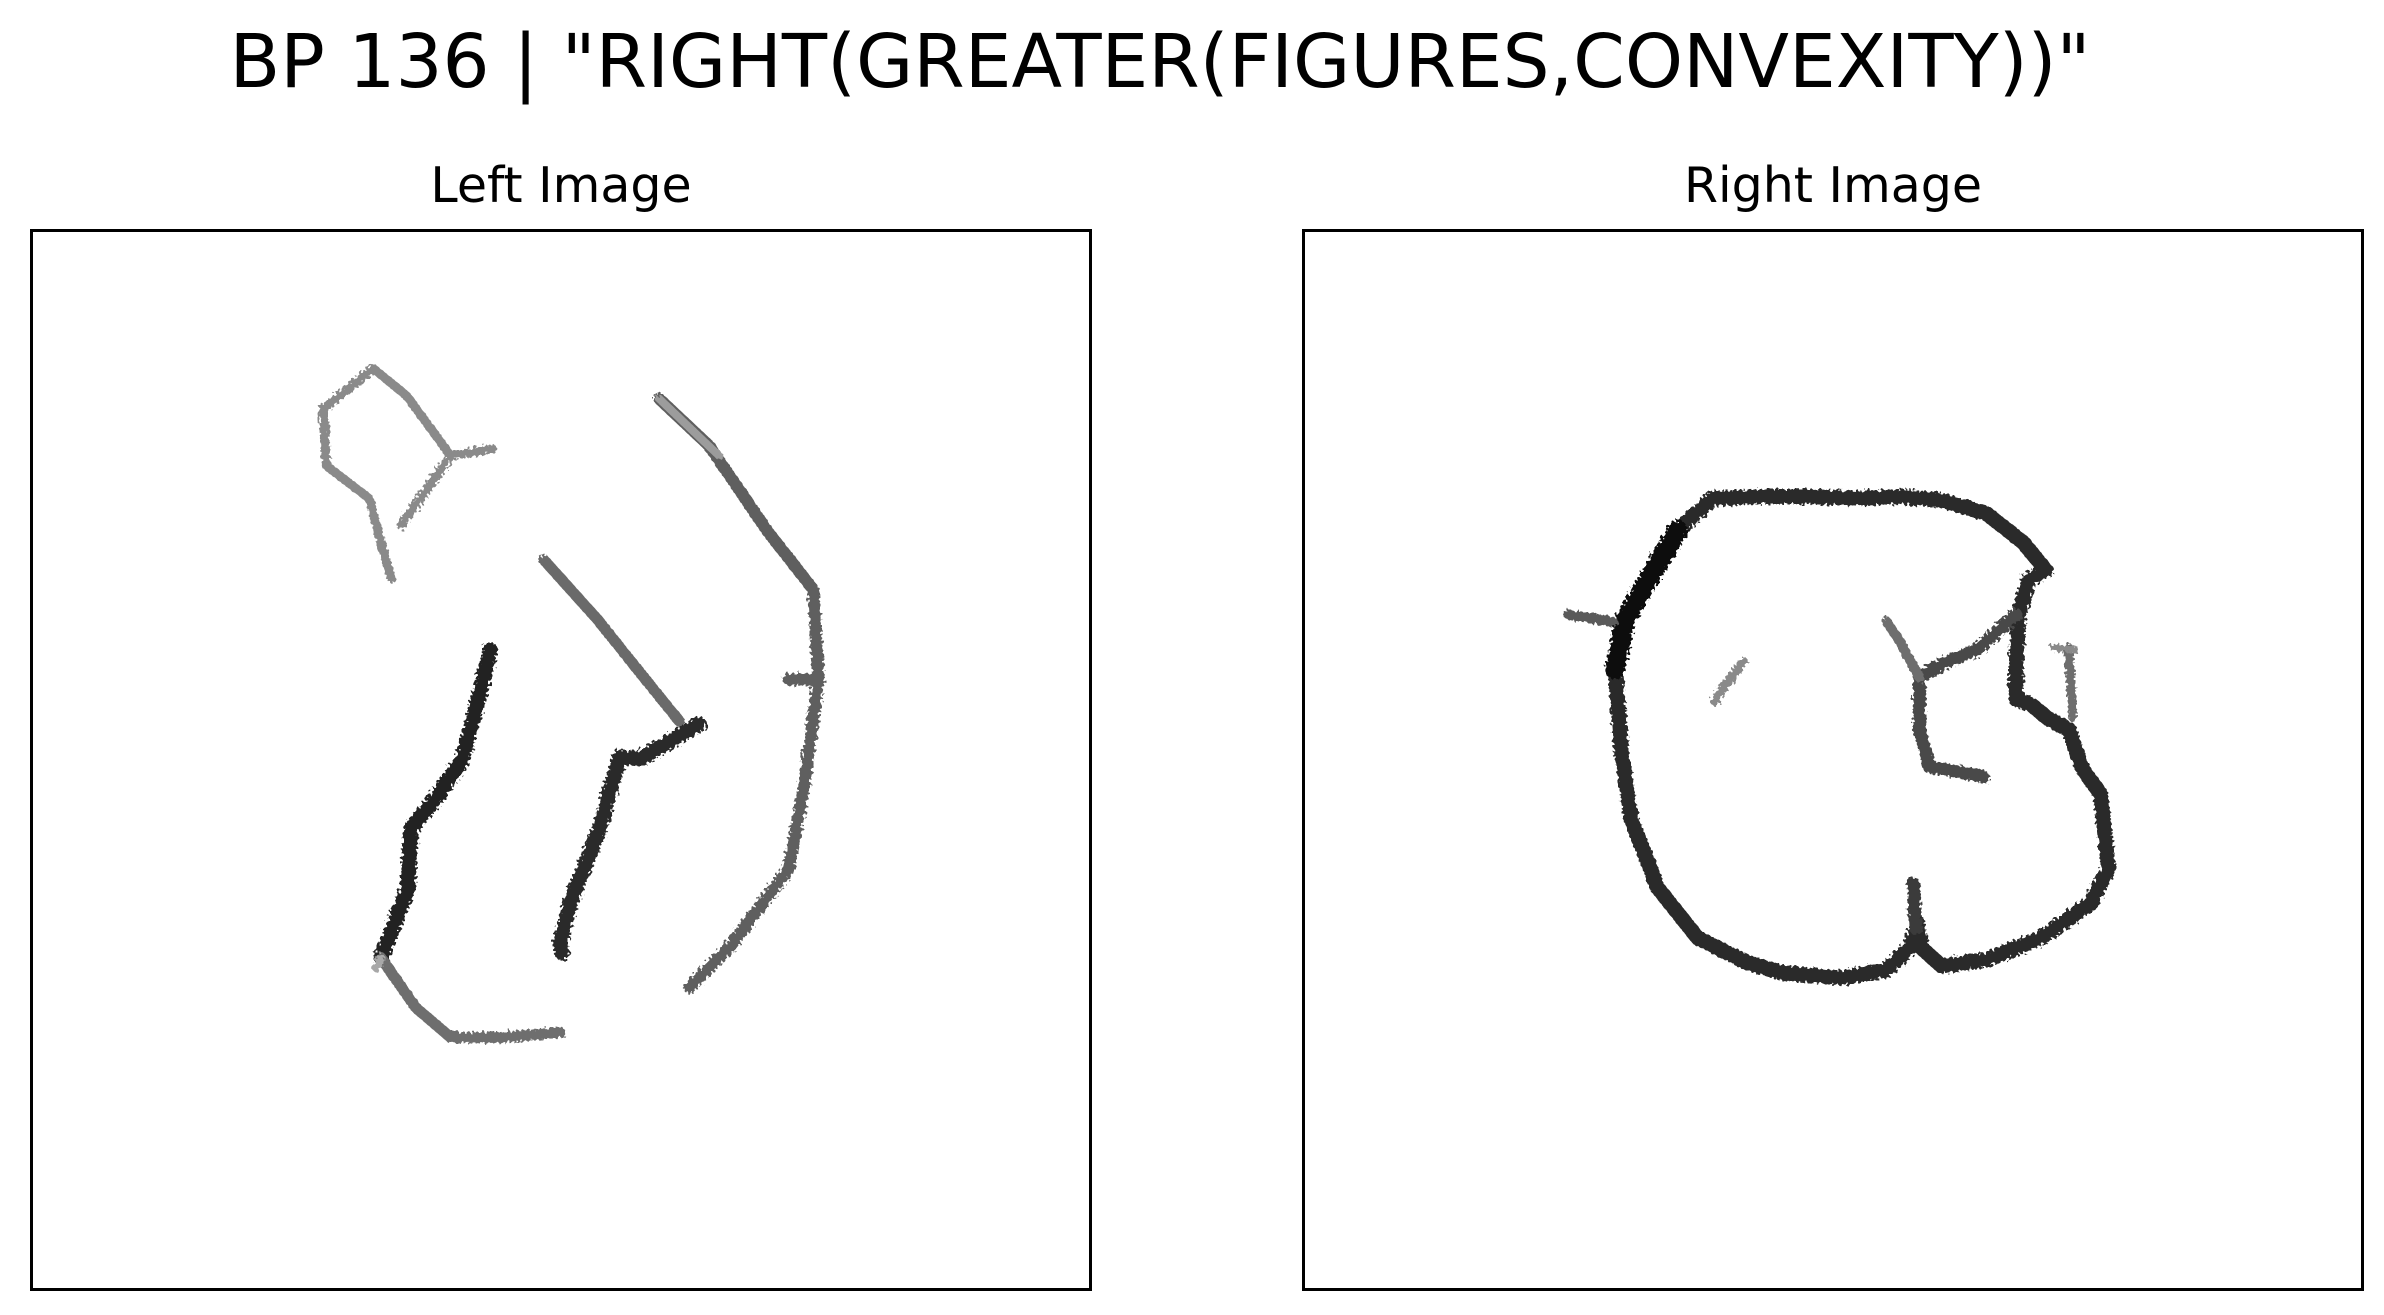  I want to click on left-sketch, so click(571, 703).